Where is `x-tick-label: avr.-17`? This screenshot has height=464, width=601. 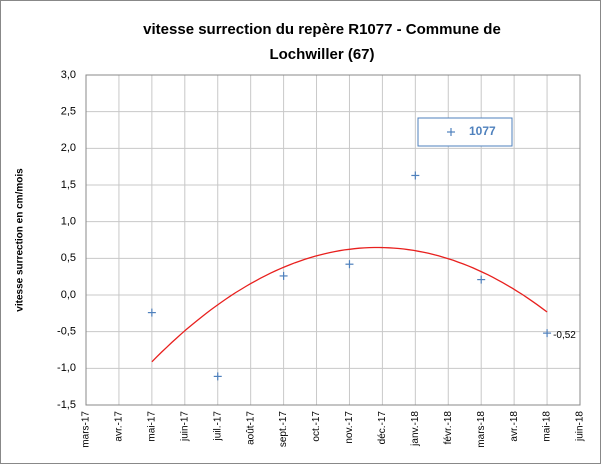
x-tick-label: avr.-17 is located at coordinates (119, 426).